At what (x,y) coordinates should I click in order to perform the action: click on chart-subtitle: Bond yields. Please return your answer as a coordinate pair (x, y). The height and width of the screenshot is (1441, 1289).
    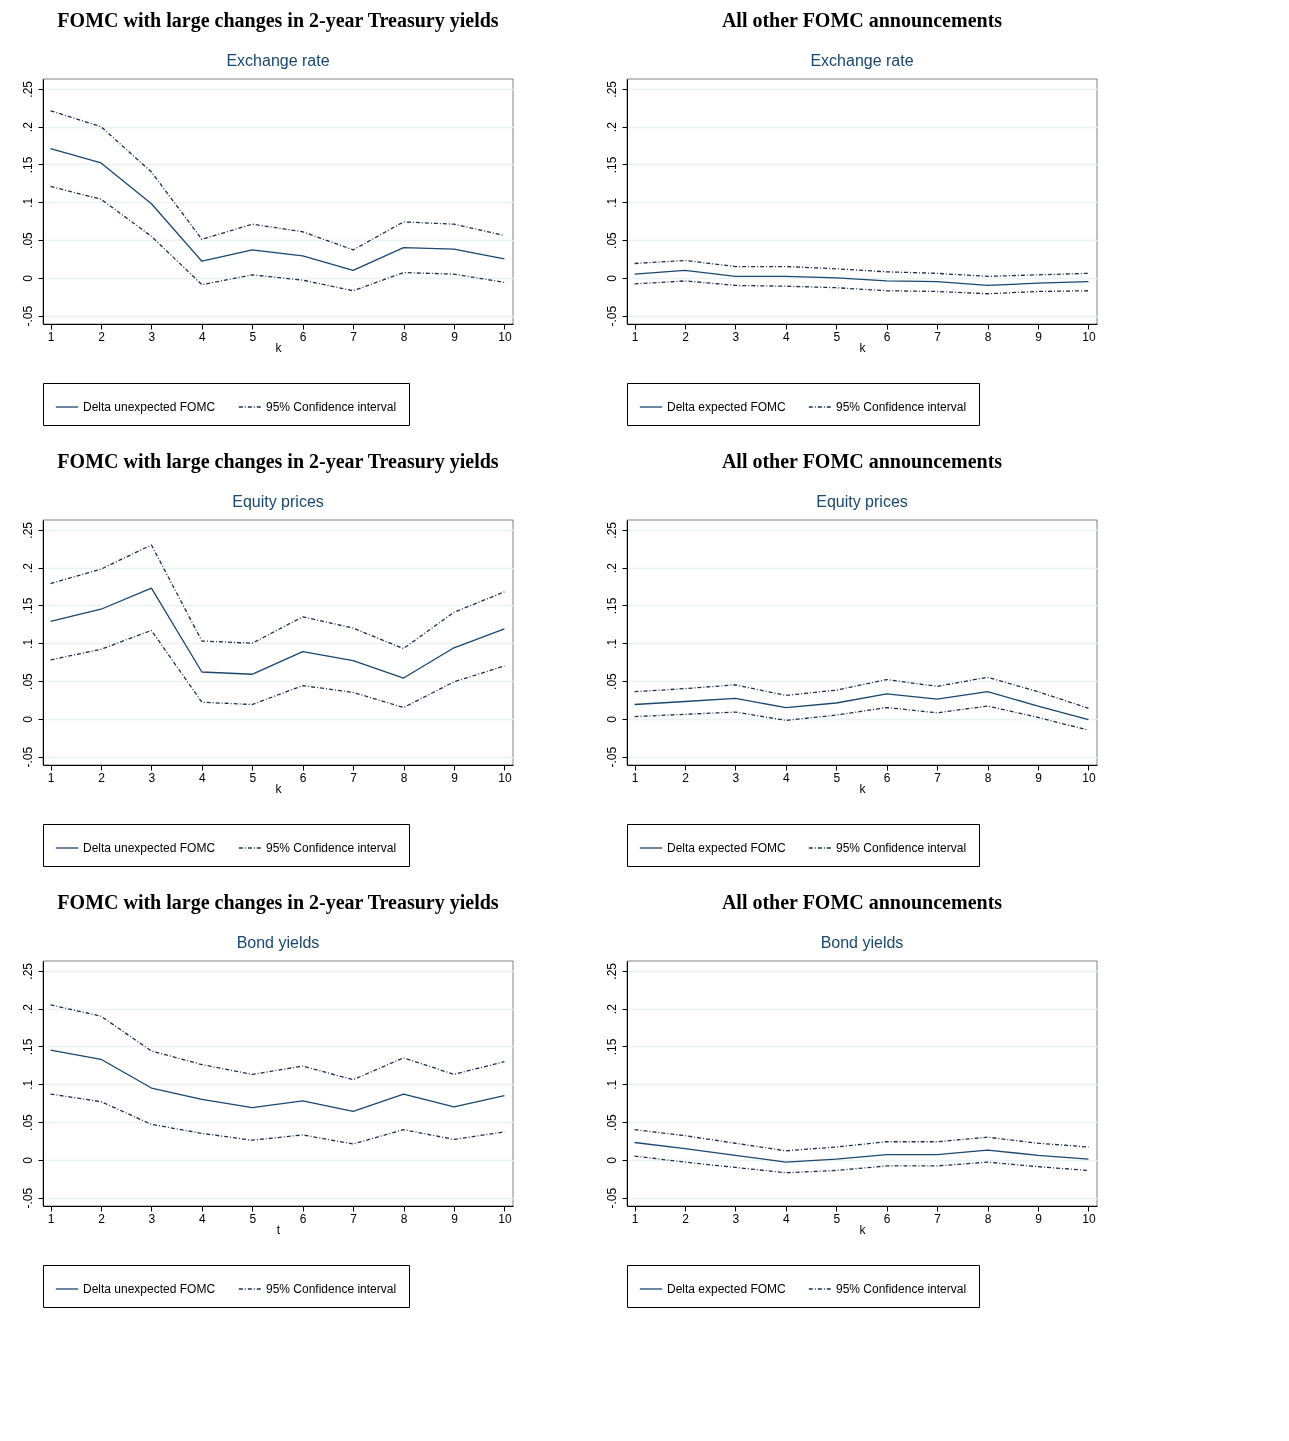
    Looking at the image, I should click on (278, 942).